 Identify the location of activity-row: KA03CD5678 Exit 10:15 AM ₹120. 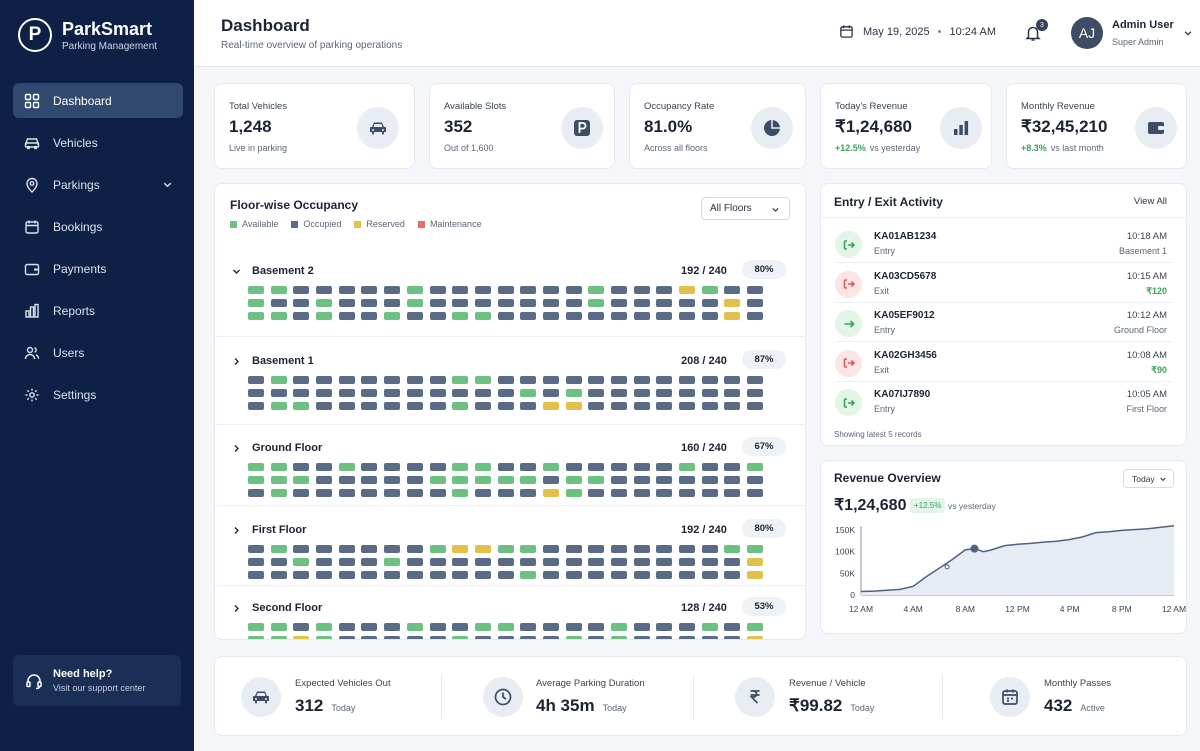
(1004, 285).